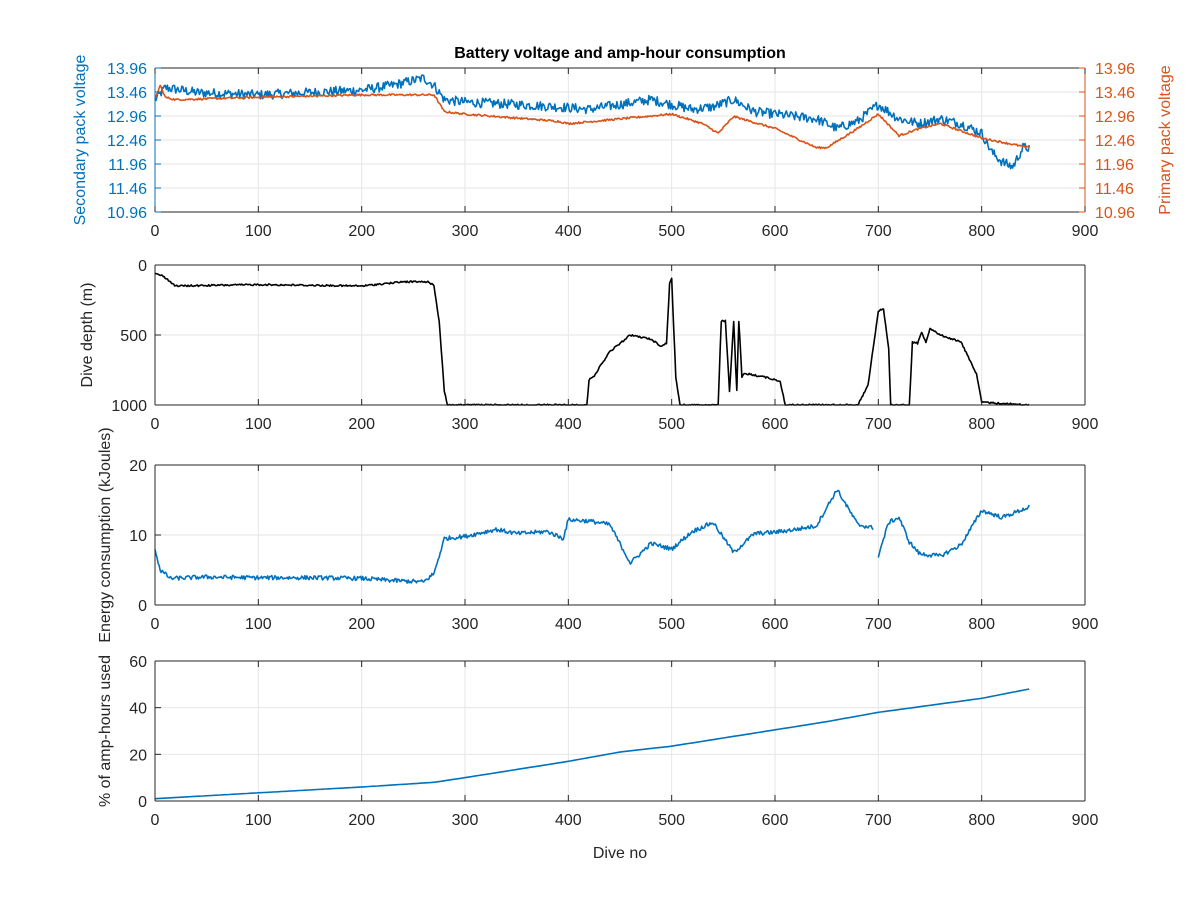 This screenshot has height=900, width=1200. What do you see at coordinates (620, 53) in the screenshot?
I see `figure-title: Battery voltage and amp-hour consumption` at bounding box center [620, 53].